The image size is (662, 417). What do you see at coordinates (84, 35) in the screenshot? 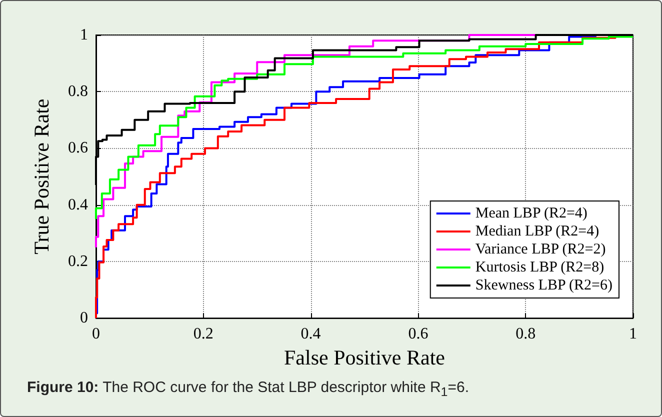
I see `y-tick-label: 1` at bounding box center [84, 35].